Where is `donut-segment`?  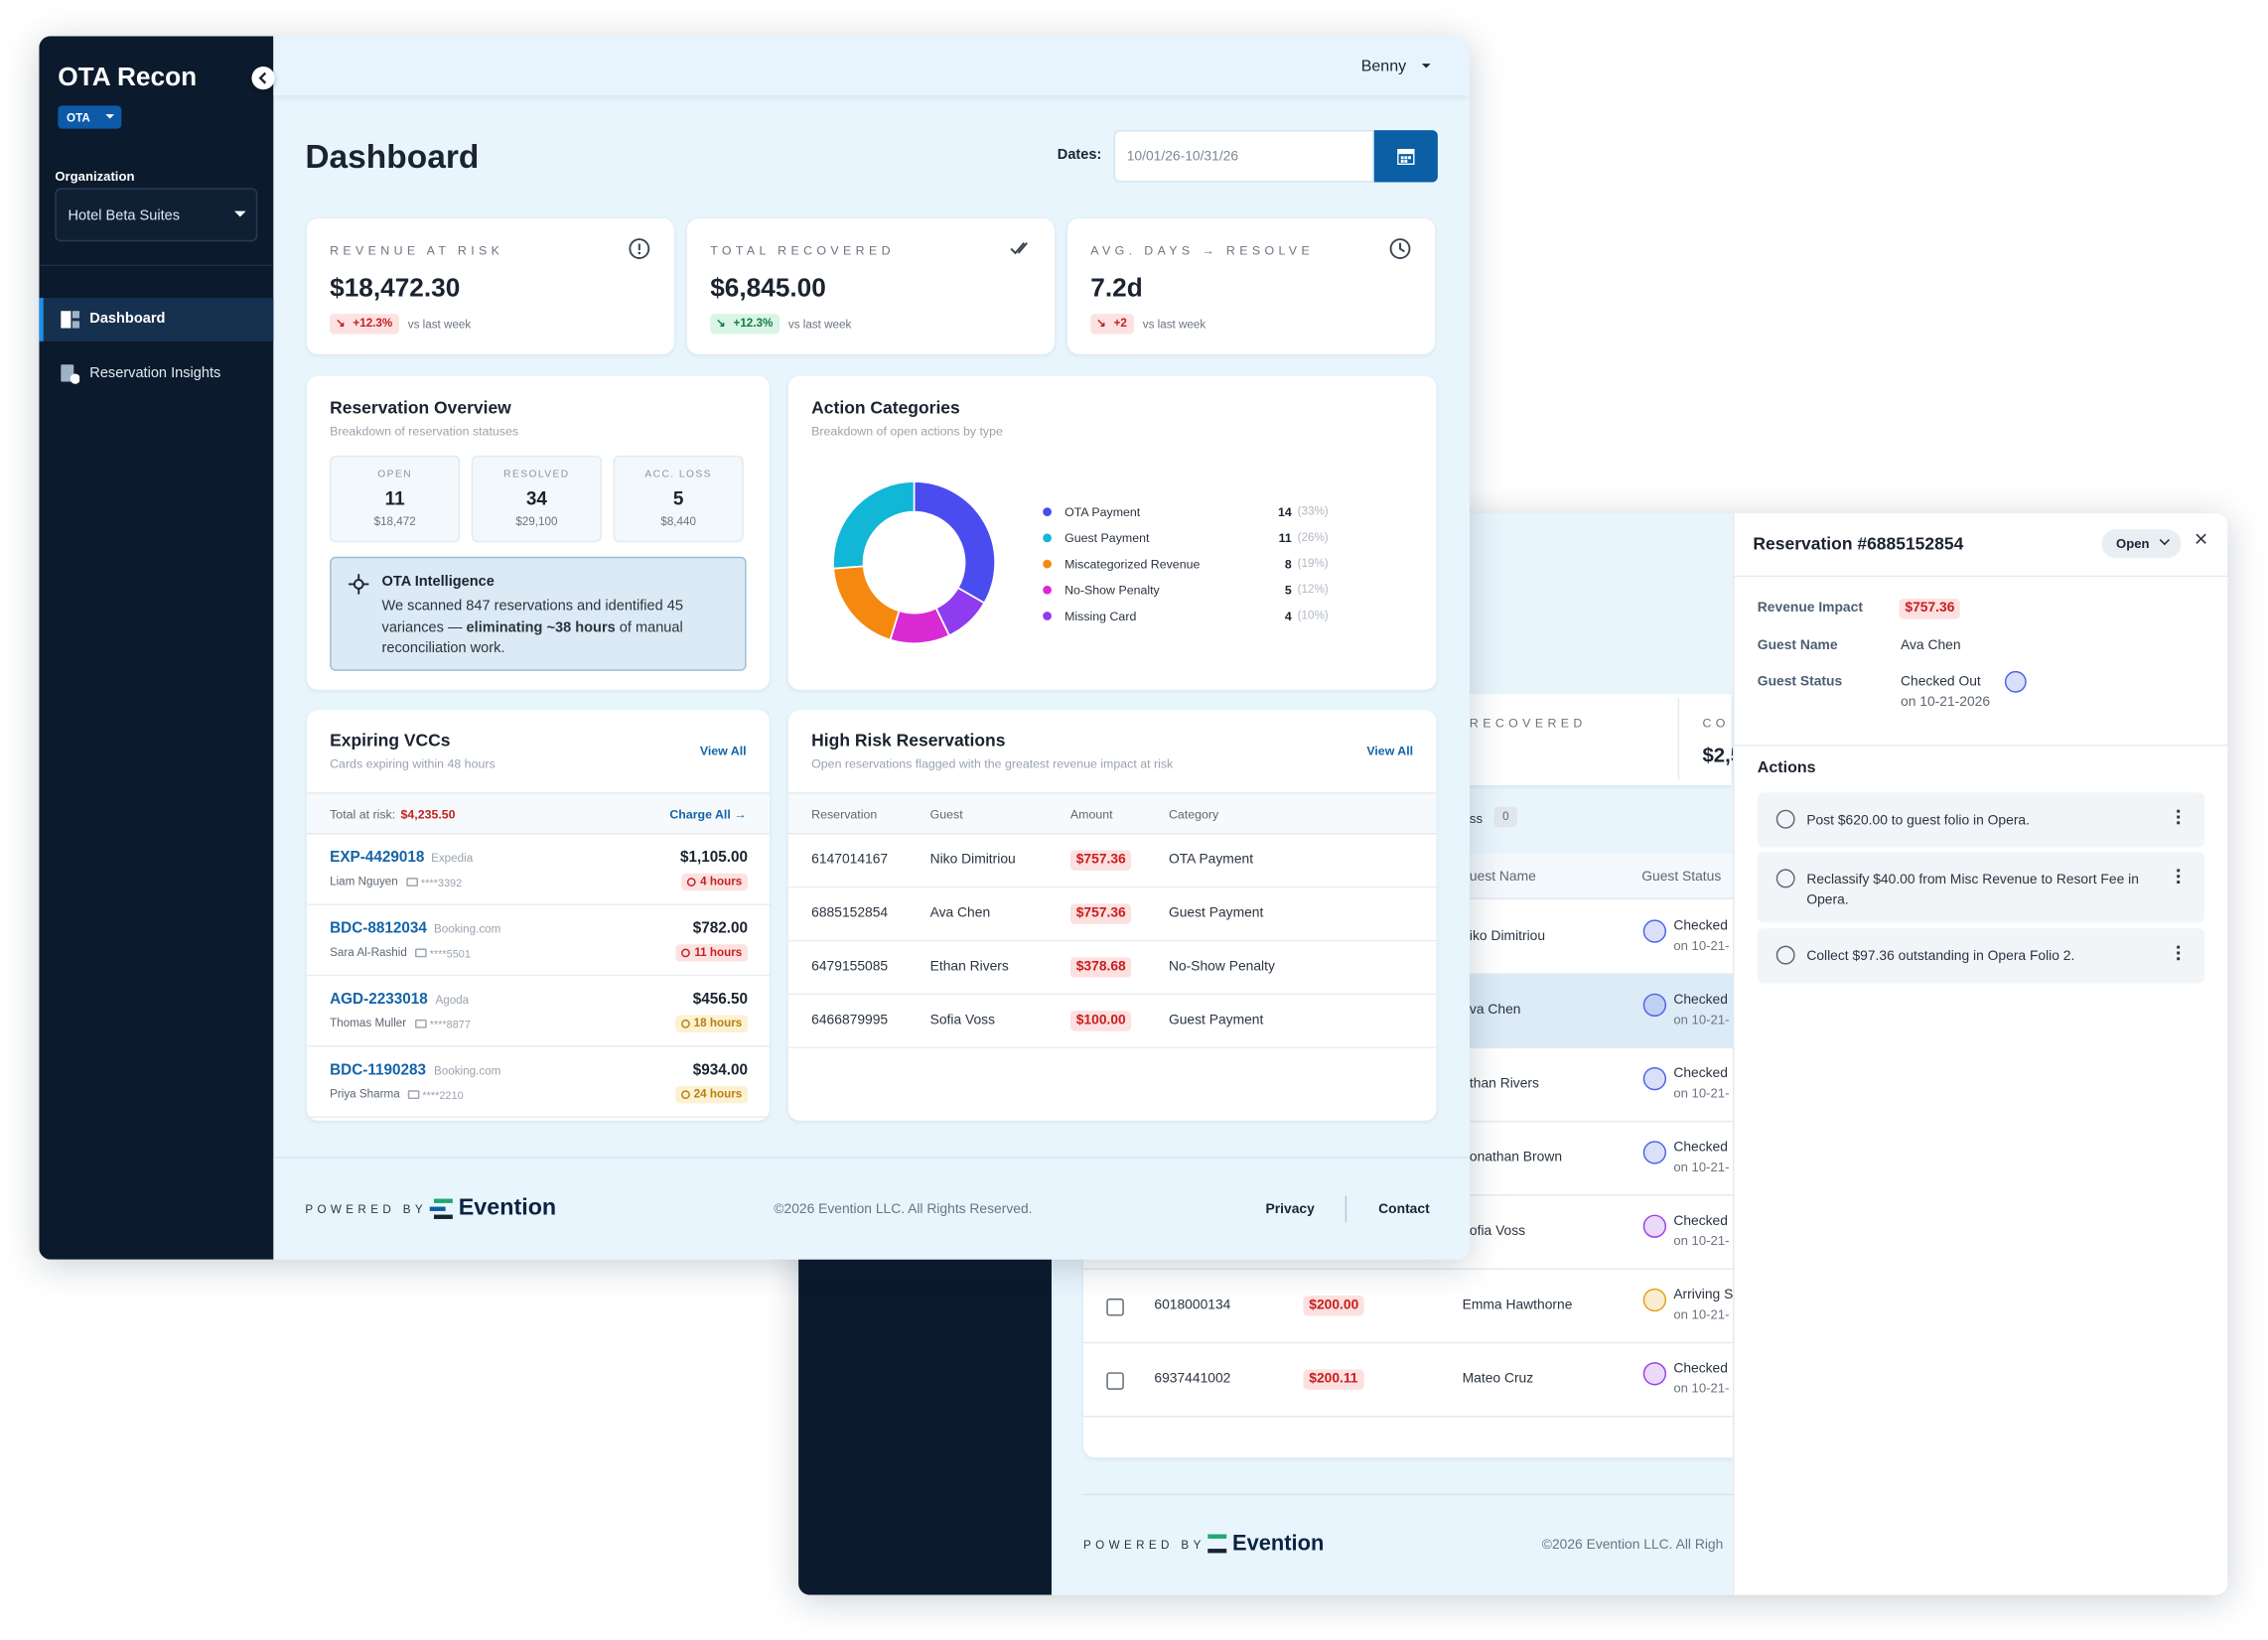 donut-segment is located at coordinates (874, 525).